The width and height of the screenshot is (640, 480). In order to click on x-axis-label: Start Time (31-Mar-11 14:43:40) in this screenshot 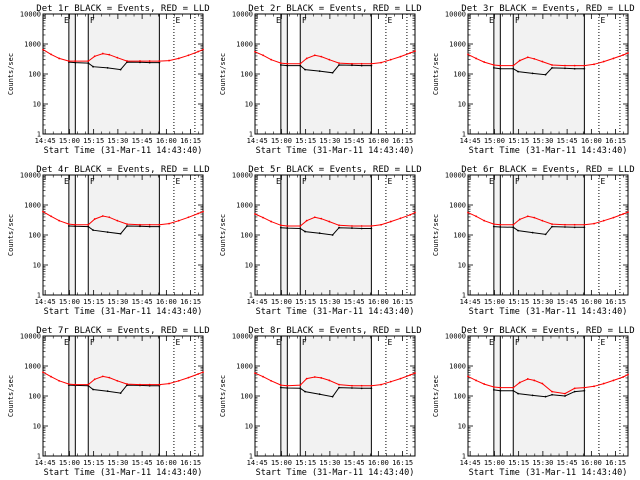, I will do `click(123, 473)`.